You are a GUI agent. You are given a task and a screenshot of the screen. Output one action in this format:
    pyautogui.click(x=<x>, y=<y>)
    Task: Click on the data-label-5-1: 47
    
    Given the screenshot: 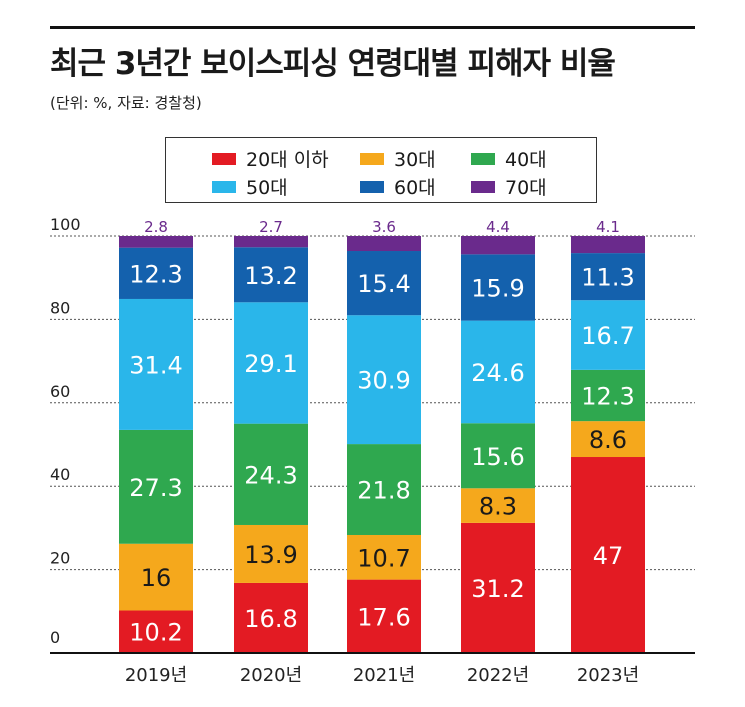 What is the action you would take?
    pyautogui.click(x=608, y=556)
    